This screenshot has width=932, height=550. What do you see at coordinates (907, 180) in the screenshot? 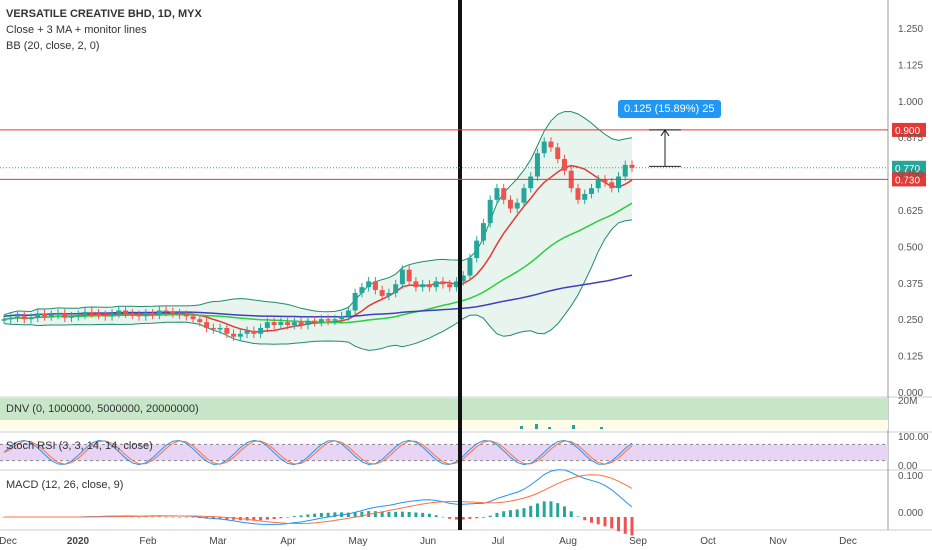
I see `price-tag-label: 0.730` at bounding box center [907, 180].